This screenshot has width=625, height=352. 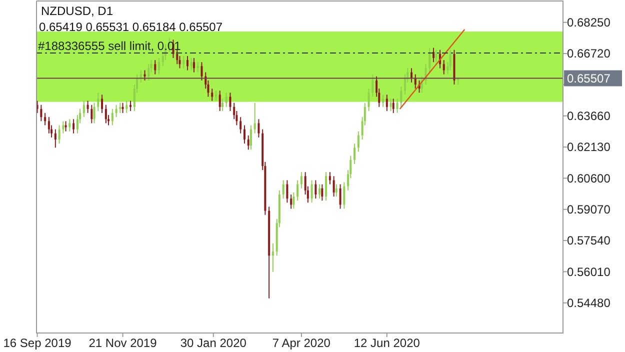 I want to click on y-tick-label: 0.62130, so click(x=589, y=147).